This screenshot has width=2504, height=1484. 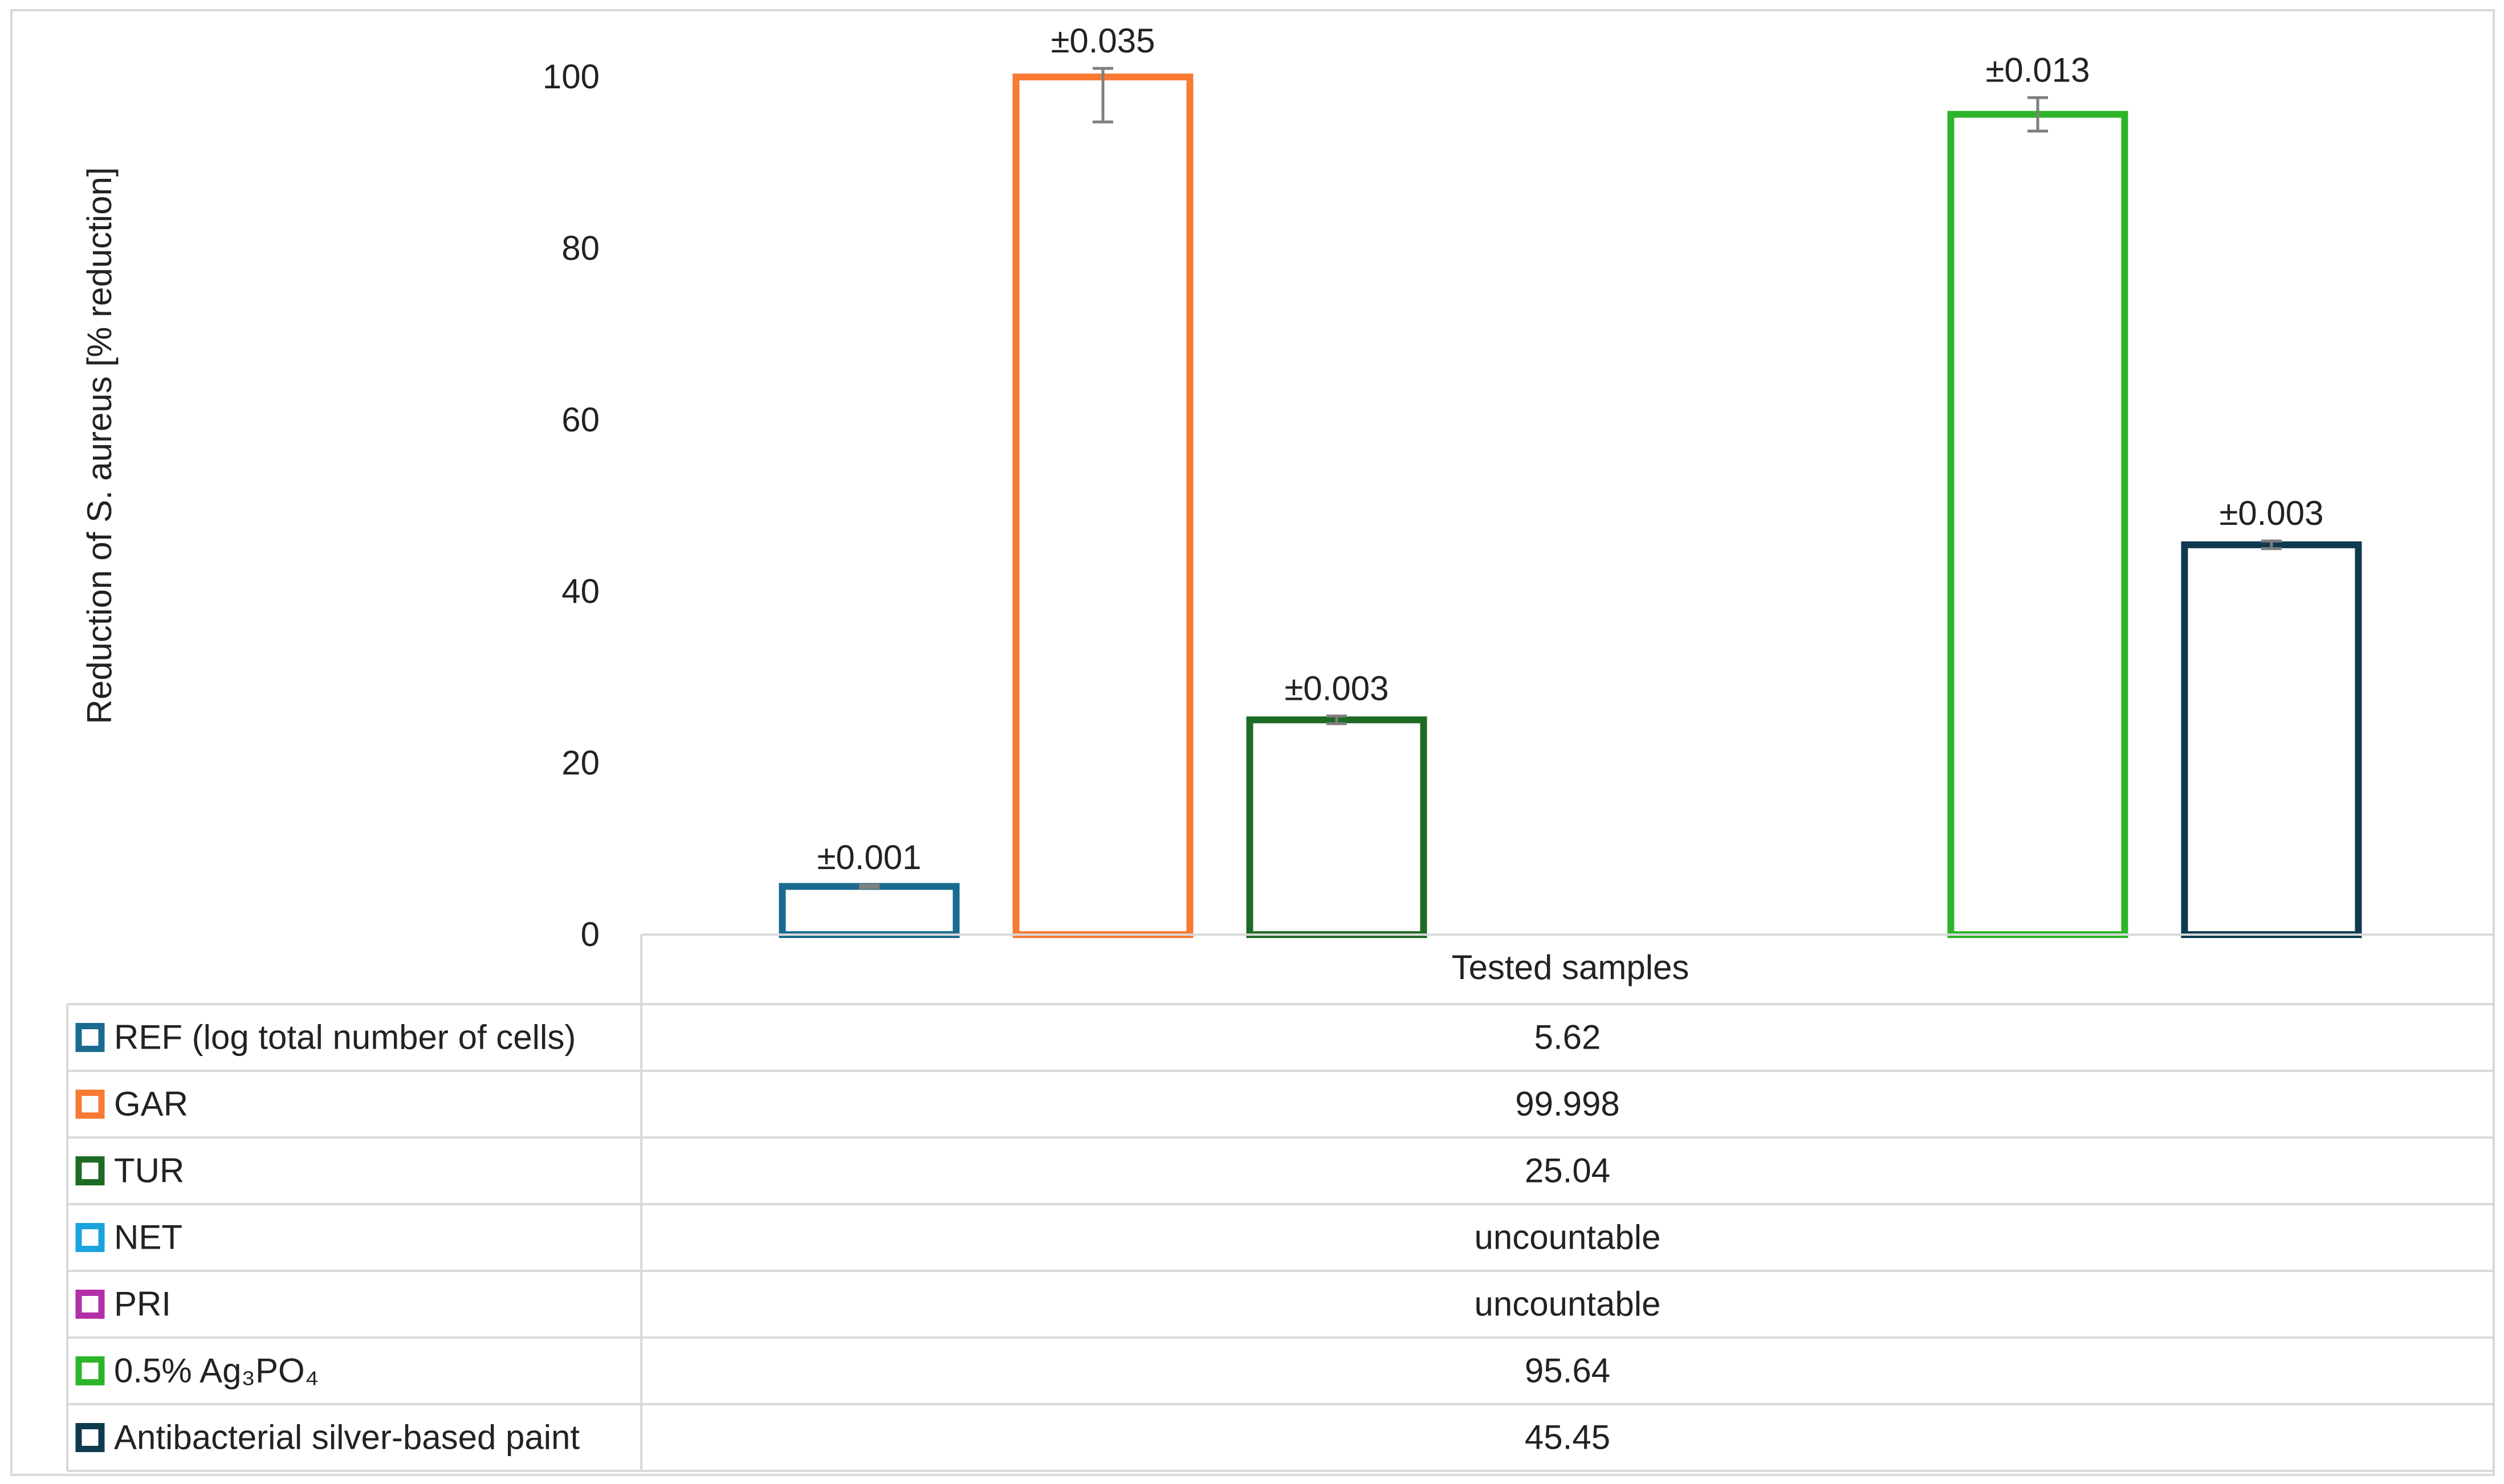 I want to click on y-tick-label: 20, so click(x=580, y=763).